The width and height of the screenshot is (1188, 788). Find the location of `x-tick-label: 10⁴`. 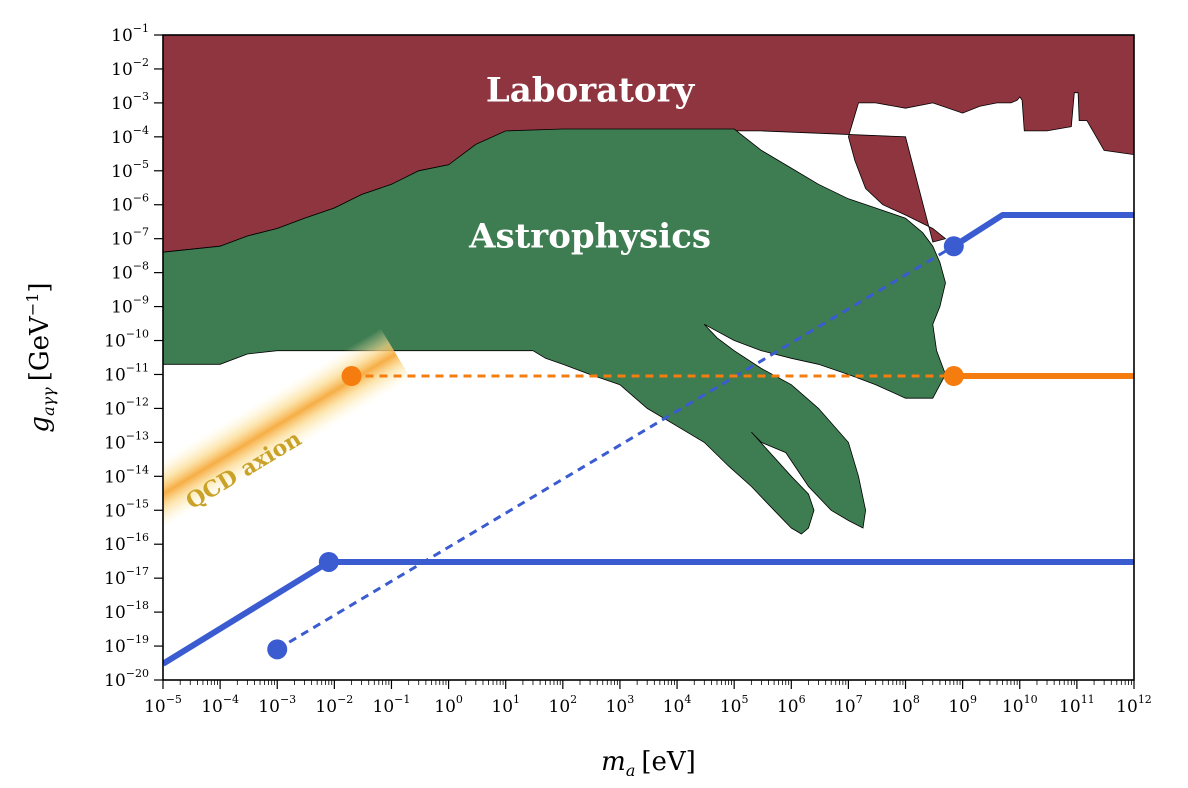

x-tick-label: 10⁴ is located at coordinates (677, 705).